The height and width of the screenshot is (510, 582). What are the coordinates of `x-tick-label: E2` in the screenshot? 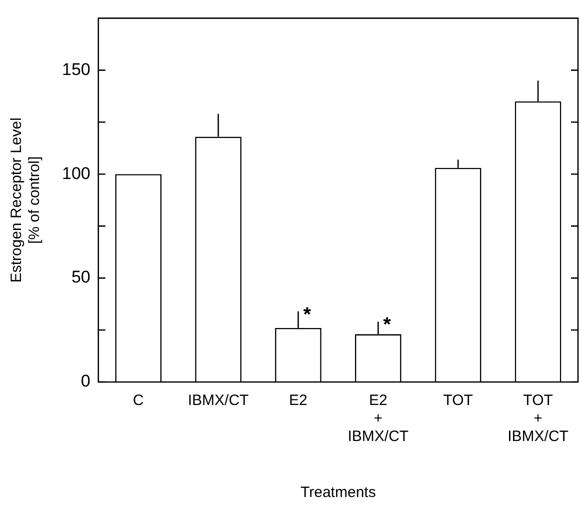 It's located at (298, 401).